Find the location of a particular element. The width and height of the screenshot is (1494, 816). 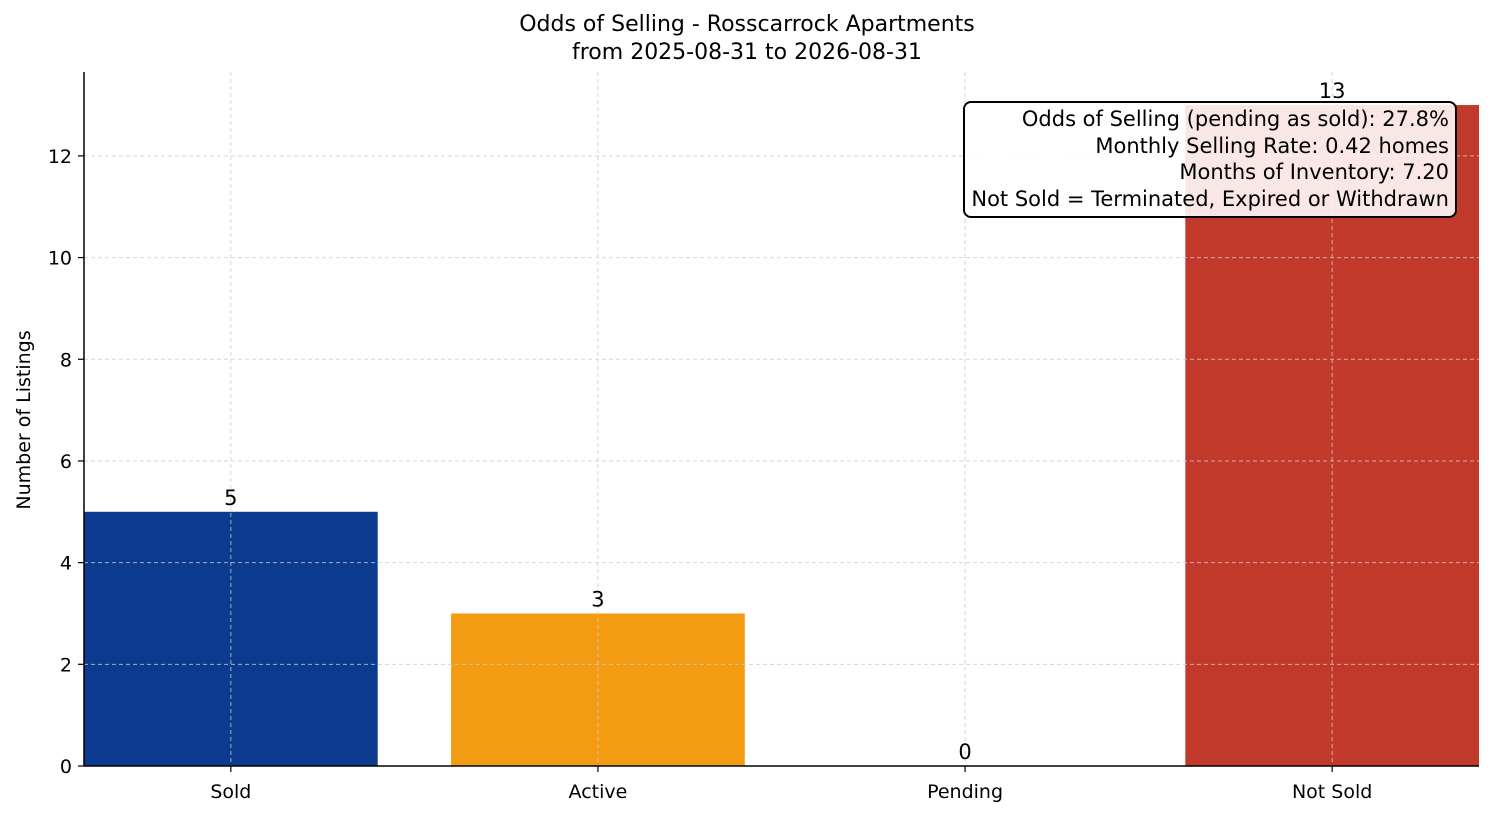

y-tick-label: 0 is located at coordinates (66, 767).